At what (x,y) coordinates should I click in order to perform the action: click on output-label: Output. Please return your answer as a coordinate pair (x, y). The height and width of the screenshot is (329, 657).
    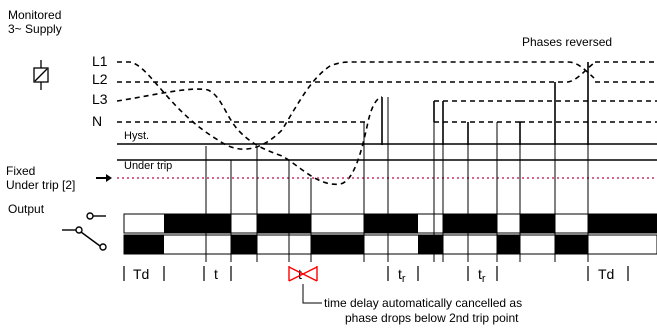
    Looking at the image, I should click on (26, 209).